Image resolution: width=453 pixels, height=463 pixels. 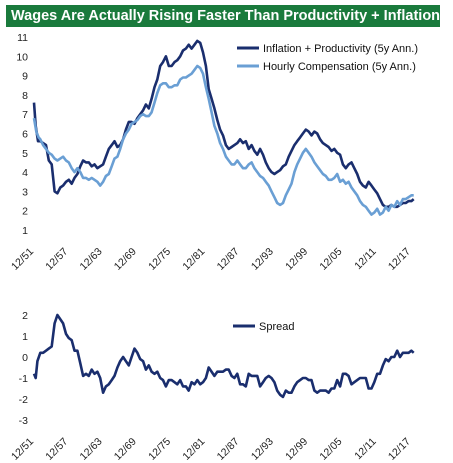 I want to click on y-tick-label: 0, so click(x=25, y=358).